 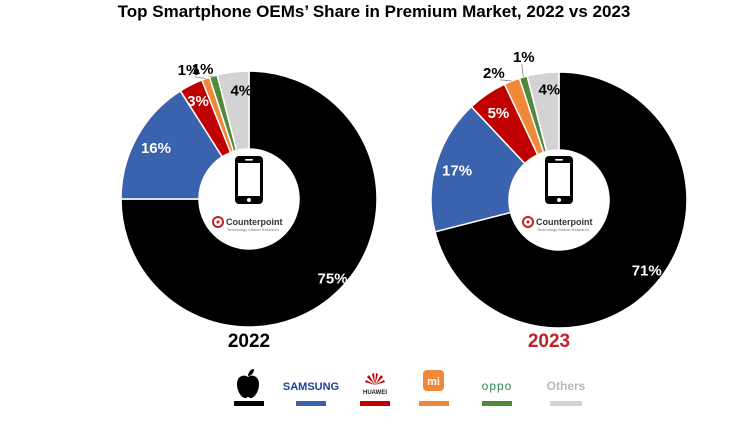 What do you see at coordinates (497, 386) in the screenshot?
I see `oppo-logo-text: oppo` at bounding box center [497, 386].